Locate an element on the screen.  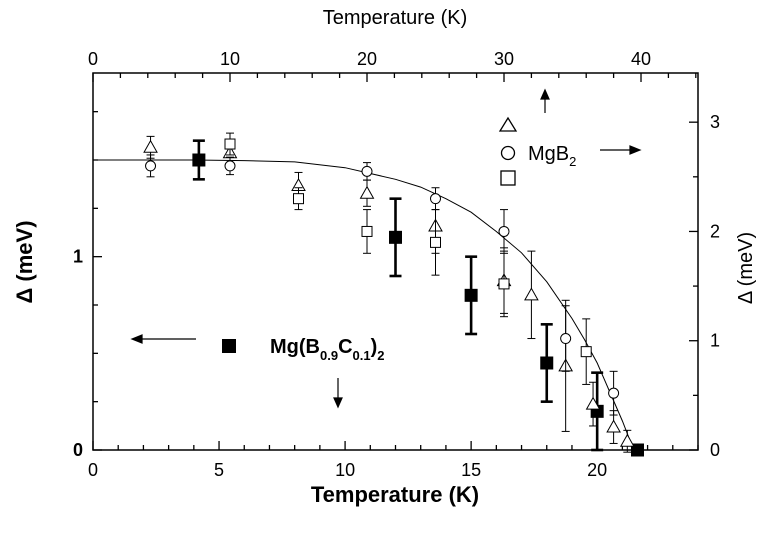
left-tick-label: 1 is located at coordinates (78, 257).